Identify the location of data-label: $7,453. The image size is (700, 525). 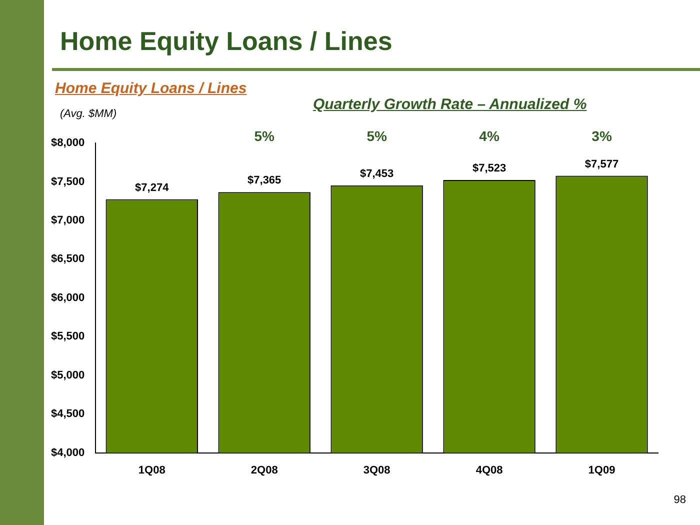
(377, 174).